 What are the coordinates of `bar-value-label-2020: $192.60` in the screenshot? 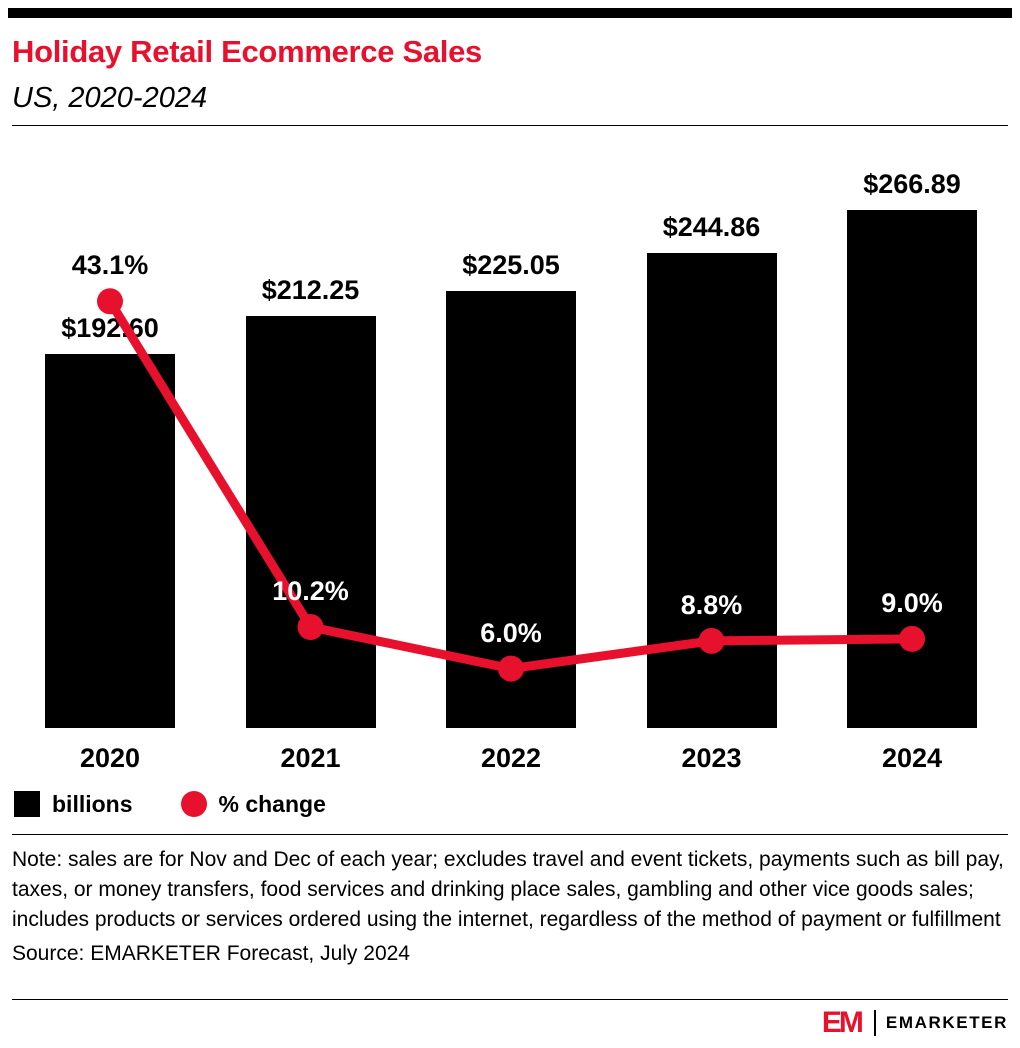 It's located at (110, 328).